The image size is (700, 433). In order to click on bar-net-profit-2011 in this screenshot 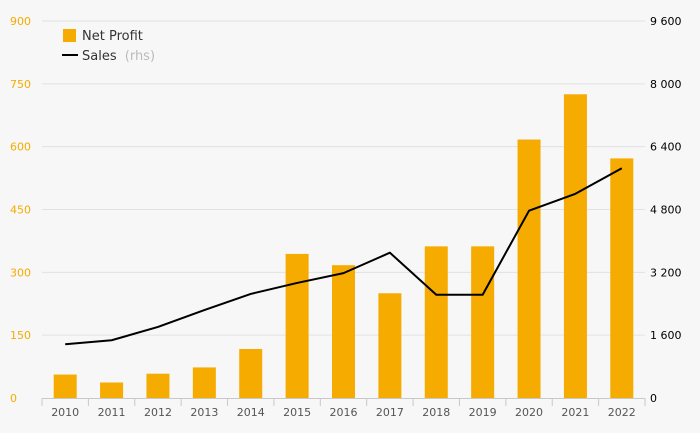, I will do `click(112, 390)`.